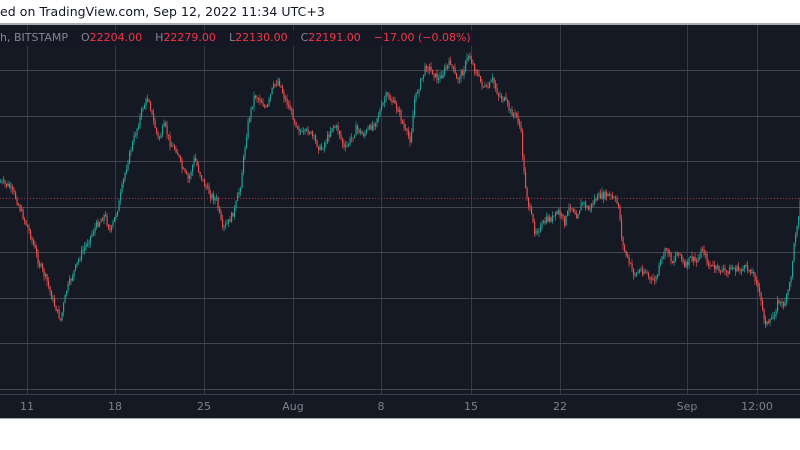 The height and width of the screenshot is (450, 800). What do you see at coordinates (293, 406) in the screenshot?
I see `time-tick-label: Aug` at bounding box center [293, 406].